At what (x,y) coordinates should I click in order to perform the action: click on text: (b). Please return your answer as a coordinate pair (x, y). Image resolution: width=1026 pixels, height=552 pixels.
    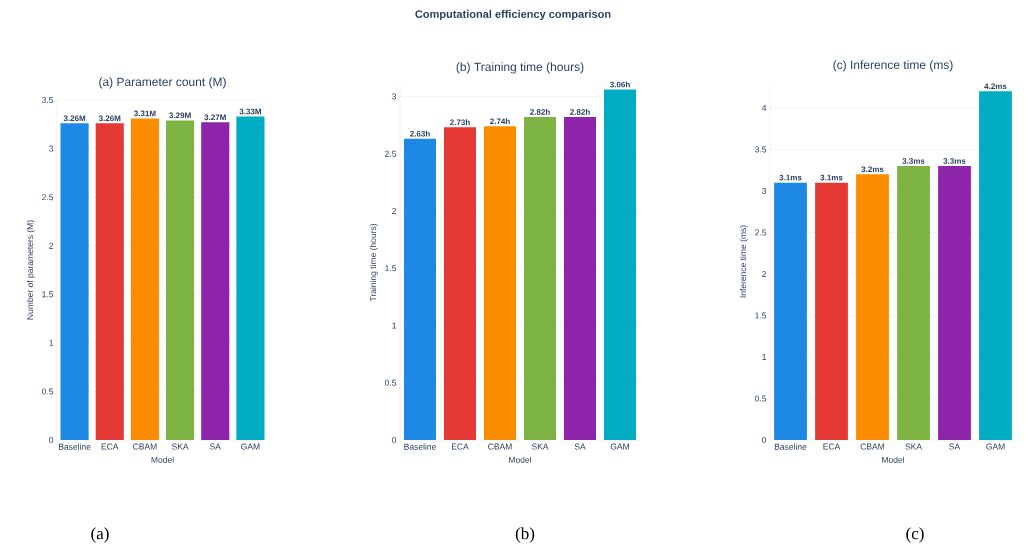
    Looking at the image, I should click on (525, 535).